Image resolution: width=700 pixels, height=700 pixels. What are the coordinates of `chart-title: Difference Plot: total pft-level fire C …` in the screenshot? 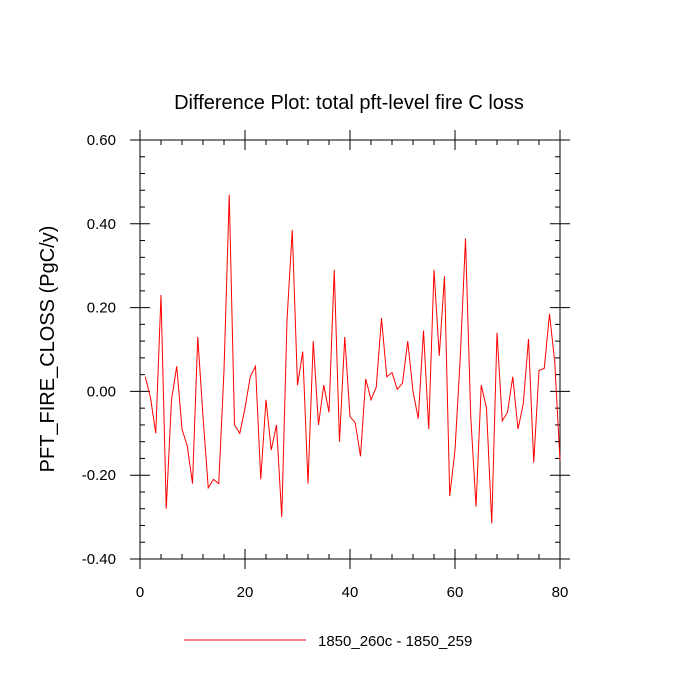 It's located at (349, 103).